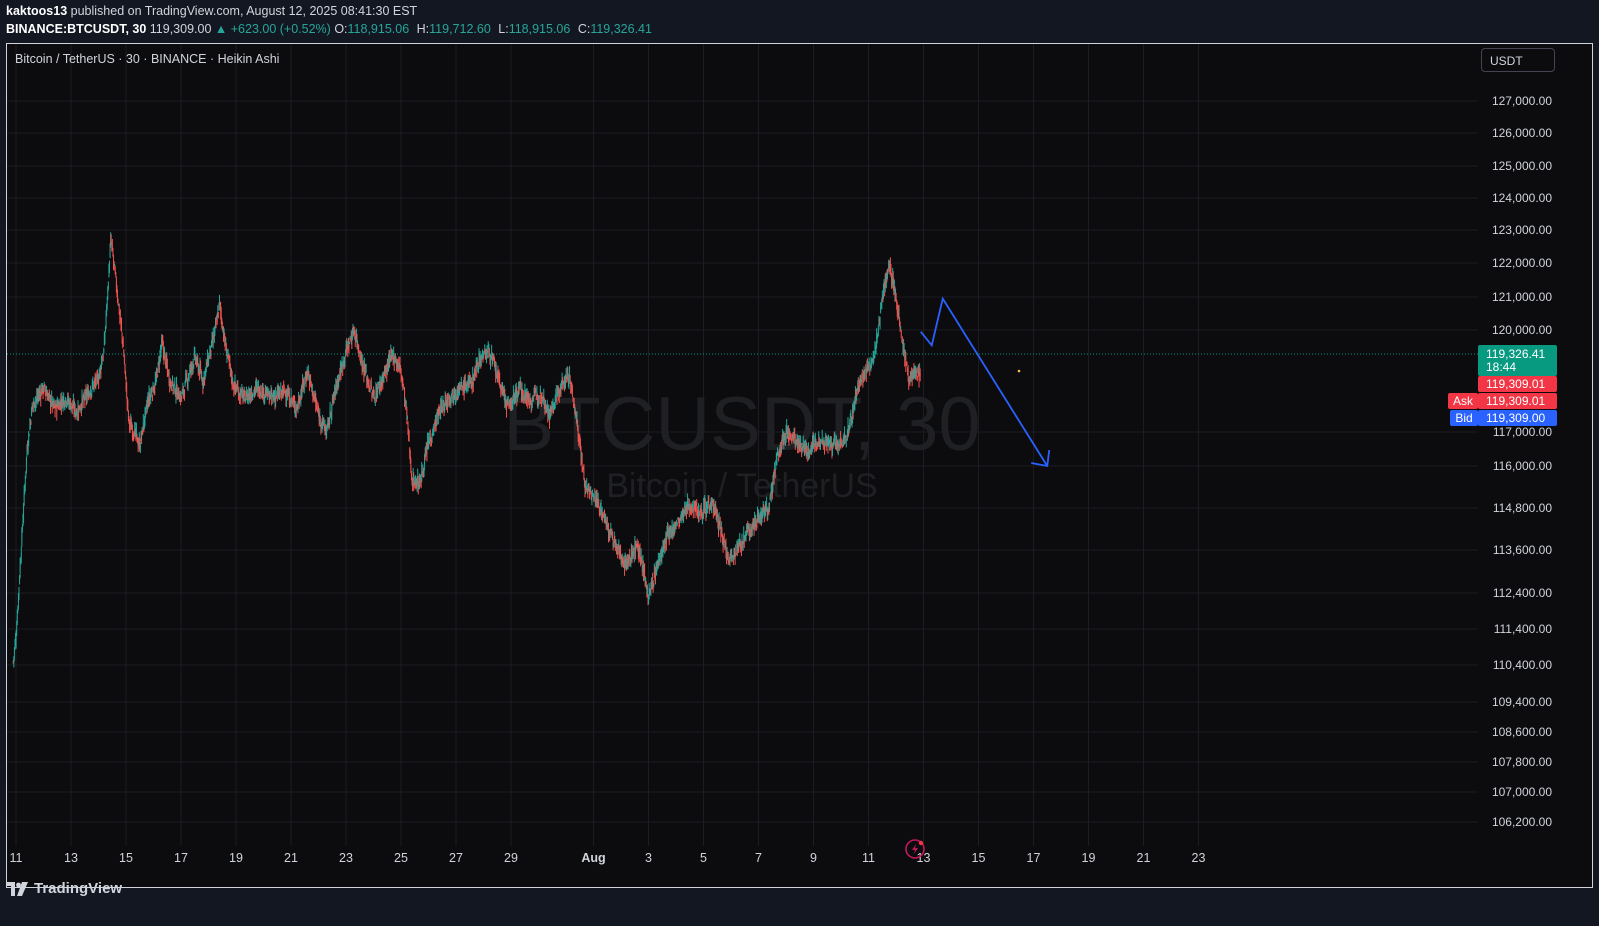 This screenshot has width=1599, height=926. I want to click on currency-button: USDT, so click(1518, 60).